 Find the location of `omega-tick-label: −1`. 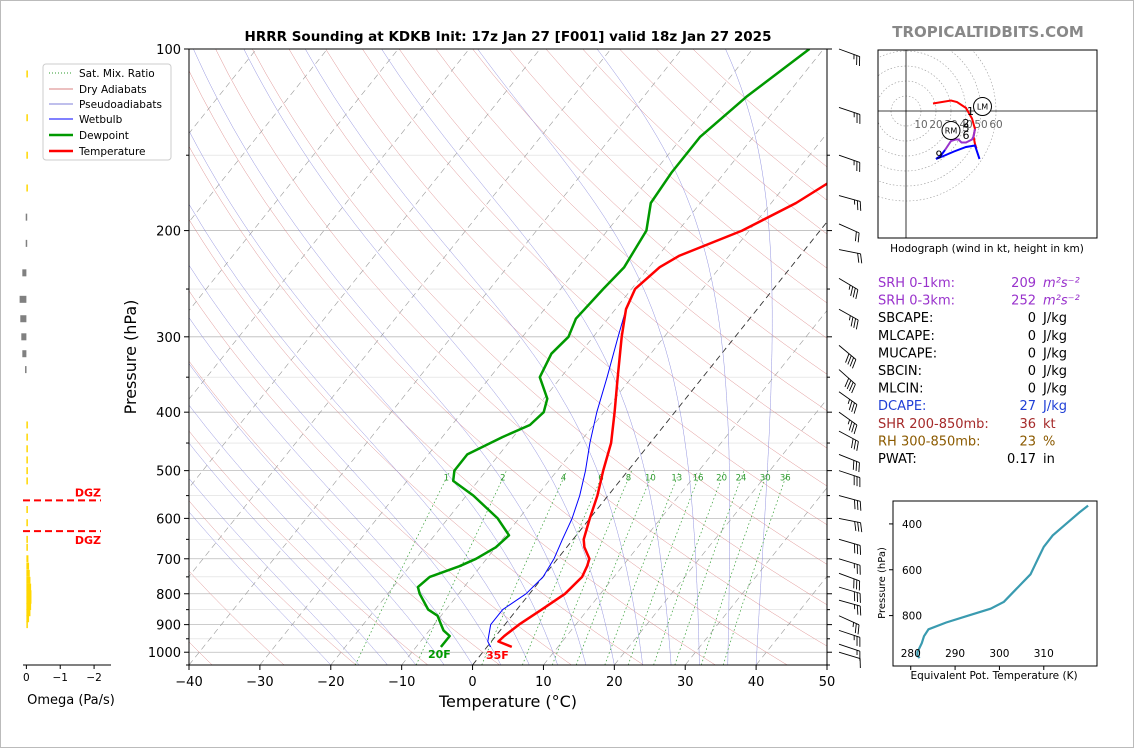

omega-tick-label: −1 is located at coordinates (59, 678).